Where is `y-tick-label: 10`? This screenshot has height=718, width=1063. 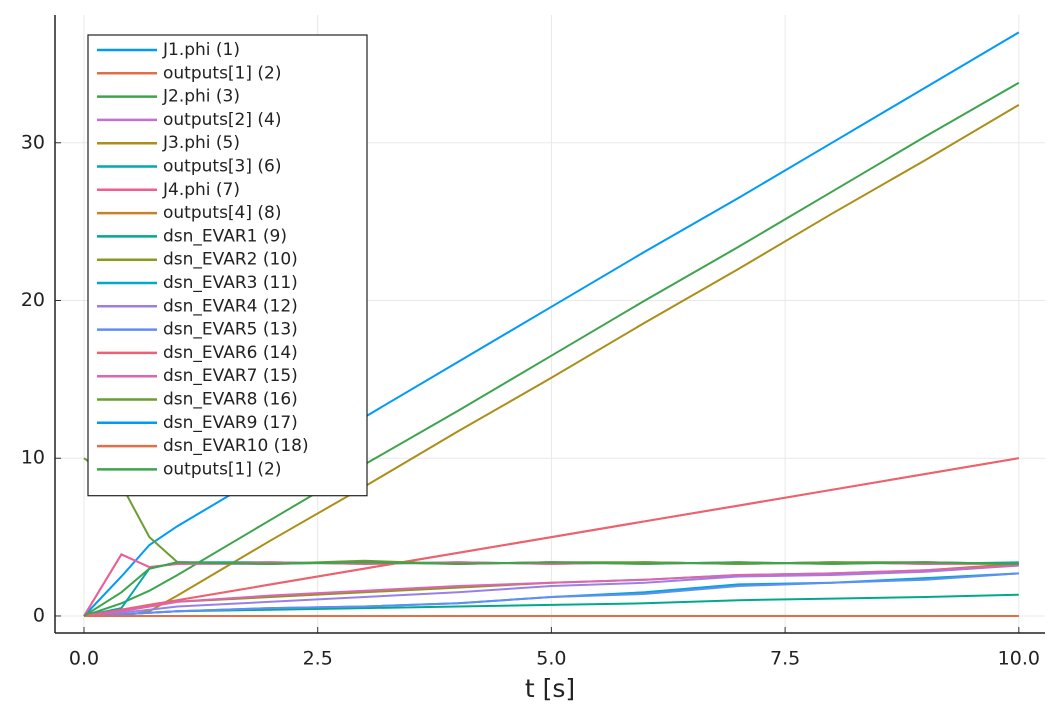
y-tick-label: 10 is located at coordinates (33, 458).